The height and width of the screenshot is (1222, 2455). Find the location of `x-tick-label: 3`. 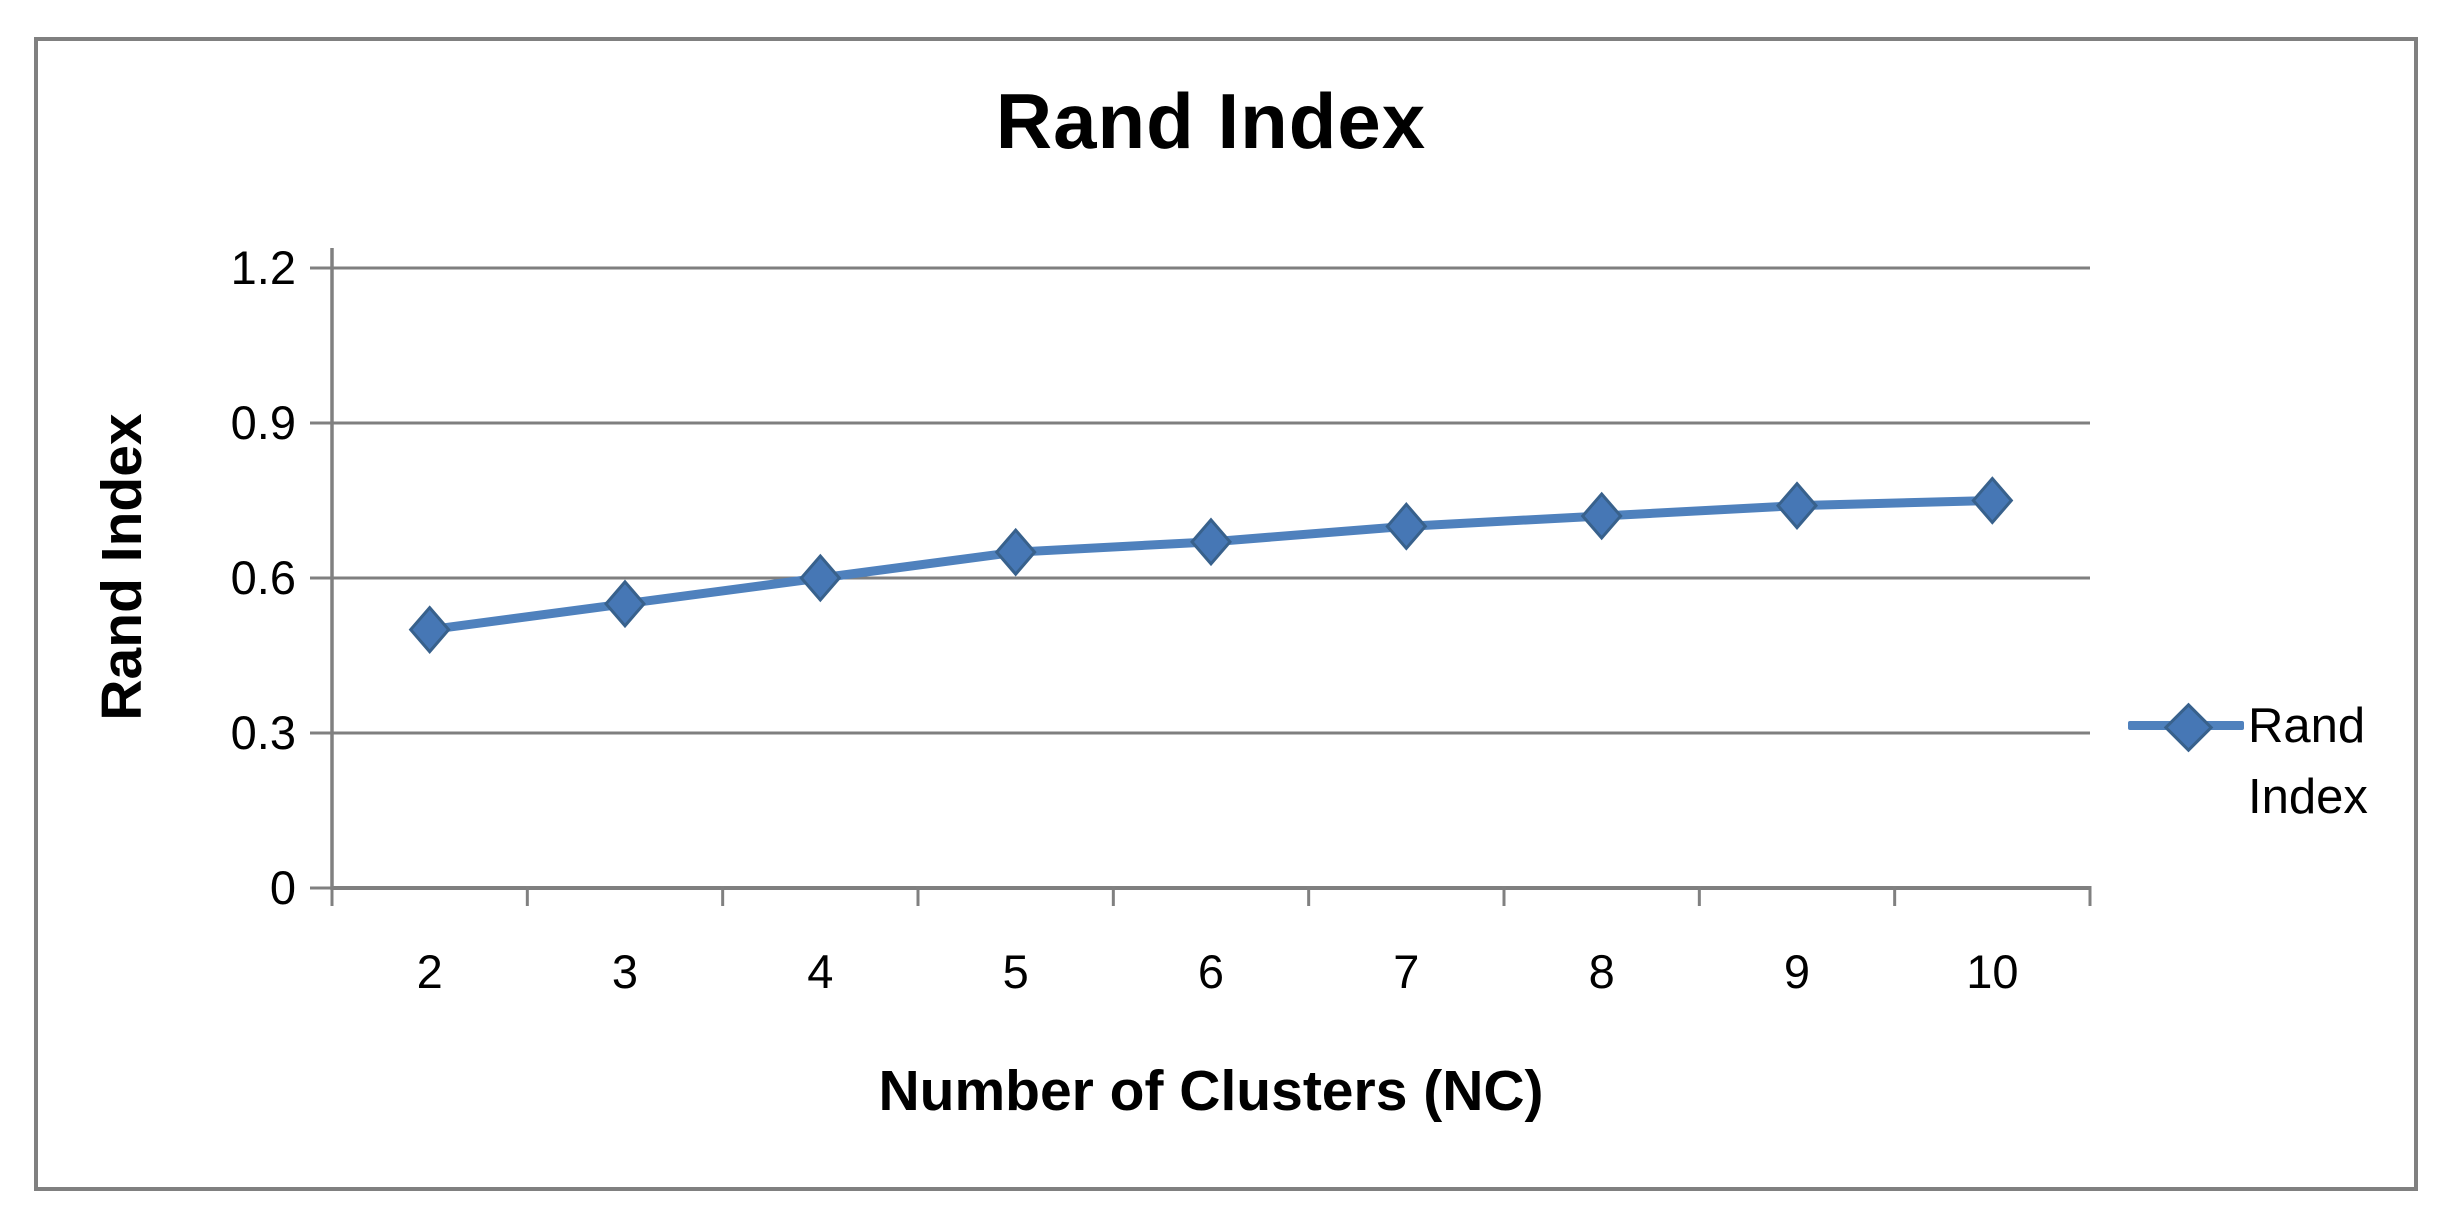

x-tick-label: 3 is located at coordinates (625, 971).